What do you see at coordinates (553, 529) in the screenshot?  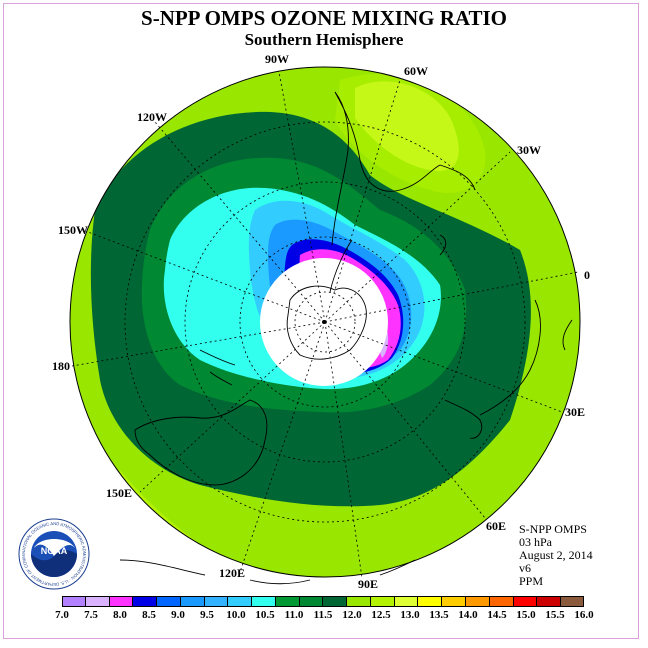 I see `instrument-label: S-NPP OMPS` at bounding box center [553, 529].